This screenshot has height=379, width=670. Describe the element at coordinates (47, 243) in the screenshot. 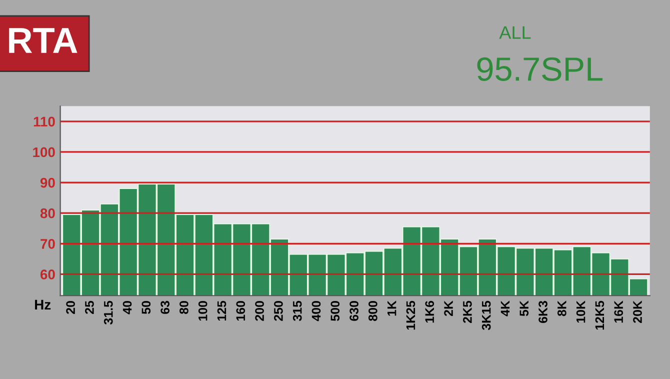

I see `y-tick-label: 70` at that location.